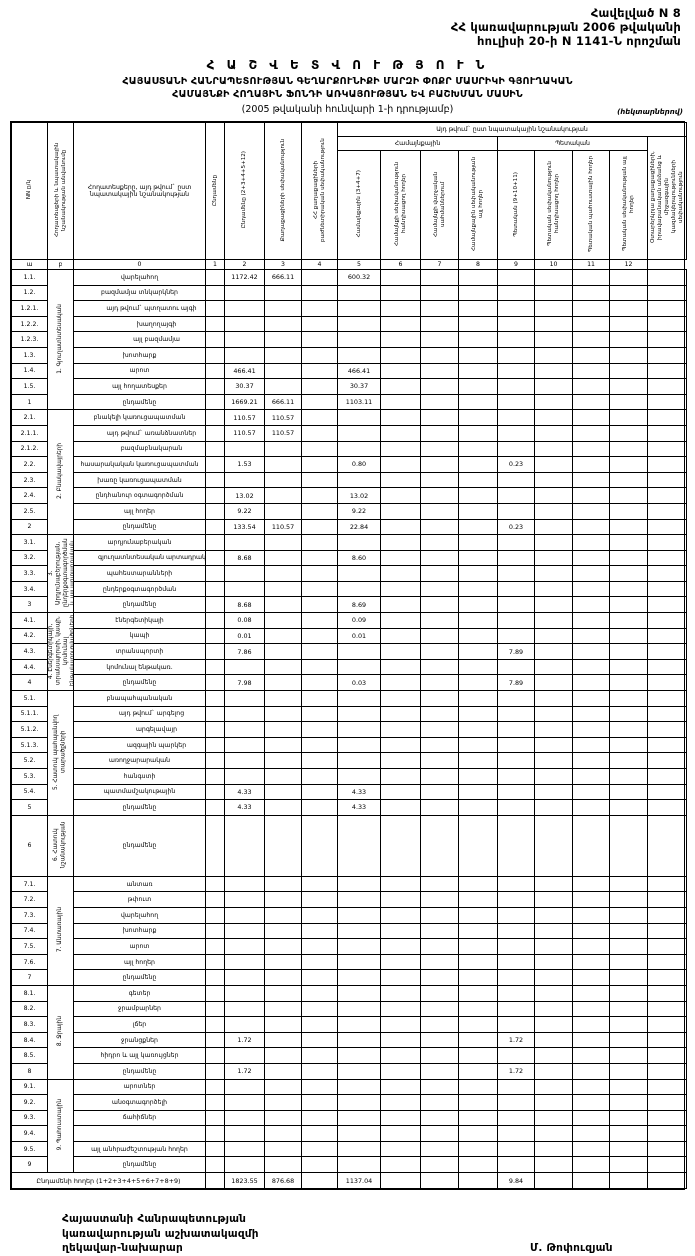 The image size is (695, 1256). I want to click on column-number-3: 1, so click(215, 264).